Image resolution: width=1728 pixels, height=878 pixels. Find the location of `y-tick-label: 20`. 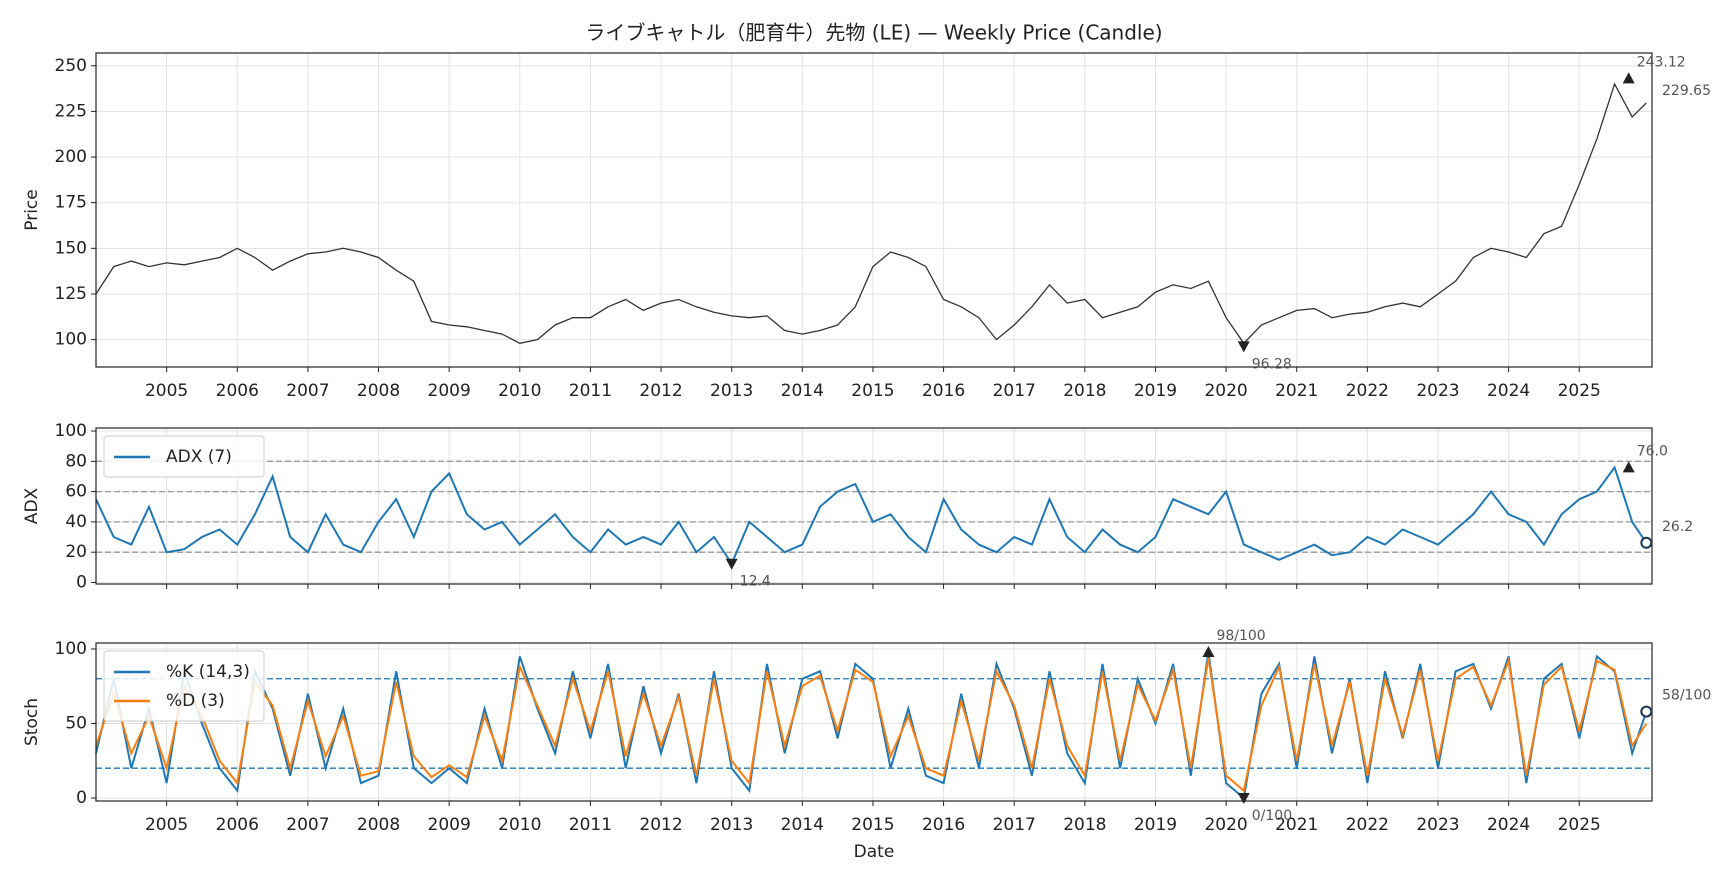

y-tick-label: 20 is located at coordinates (76, 552).